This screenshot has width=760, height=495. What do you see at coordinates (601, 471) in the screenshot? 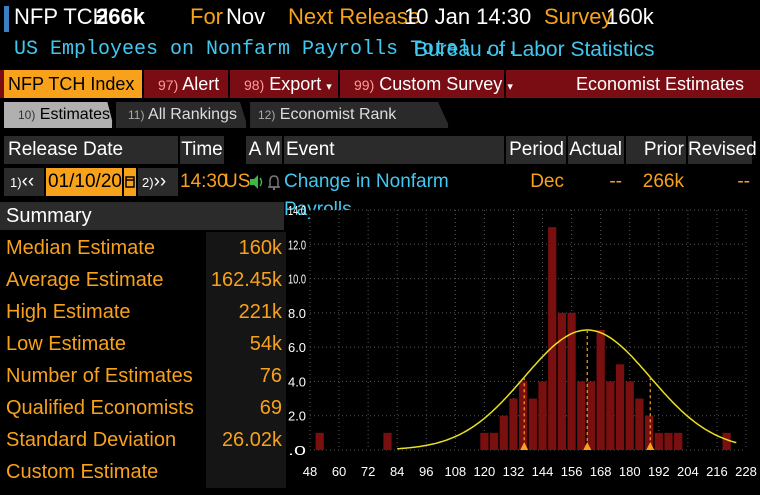
I see `x-tick-label: 168` at bounding box center [601, 471].